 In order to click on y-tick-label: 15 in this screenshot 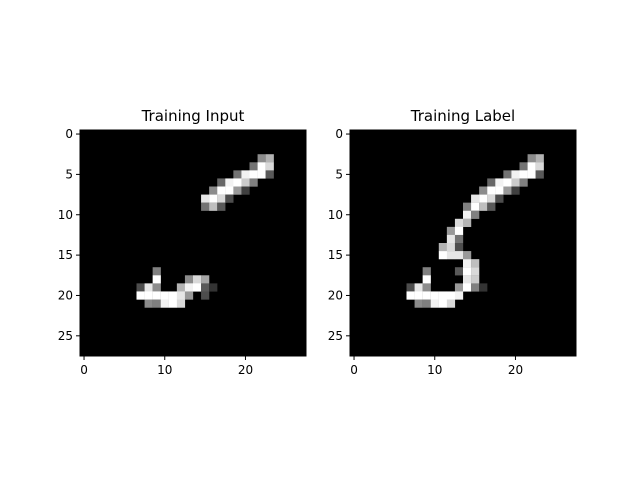, I will do `click(65, 255)`.